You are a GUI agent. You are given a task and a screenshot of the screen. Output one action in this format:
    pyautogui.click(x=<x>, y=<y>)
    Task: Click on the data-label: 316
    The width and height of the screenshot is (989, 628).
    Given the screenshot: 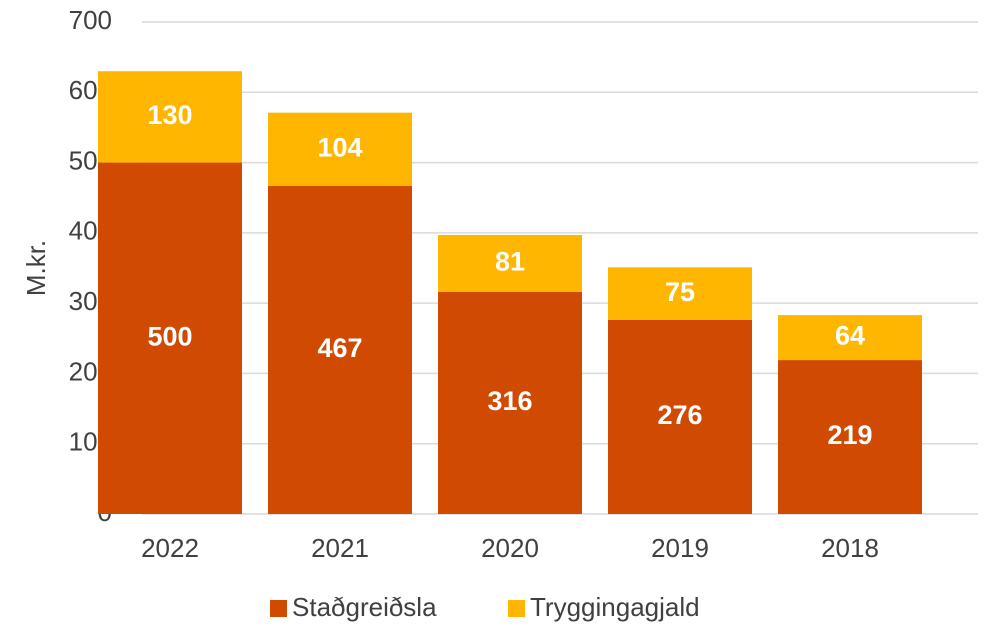 What is the action you would take?
    pyautogui.click(x=509, y=401)
    